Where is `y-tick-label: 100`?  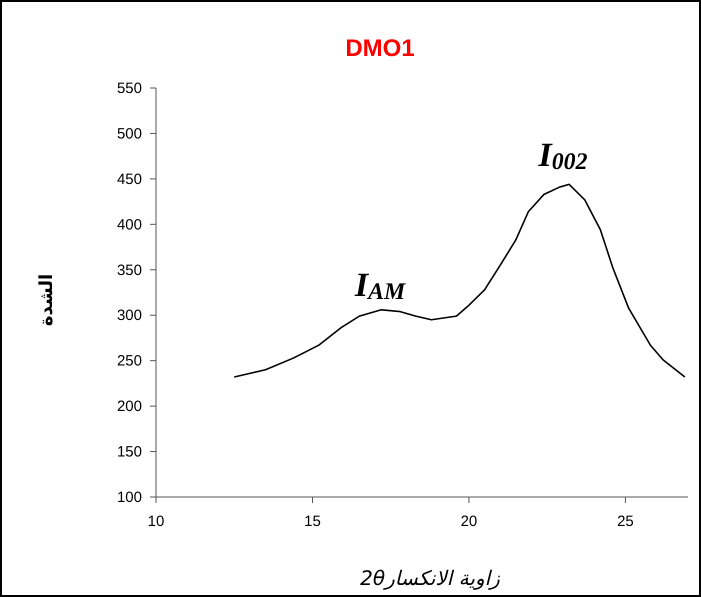 y-tick-label: 100 is located at coordinates (129, 497).